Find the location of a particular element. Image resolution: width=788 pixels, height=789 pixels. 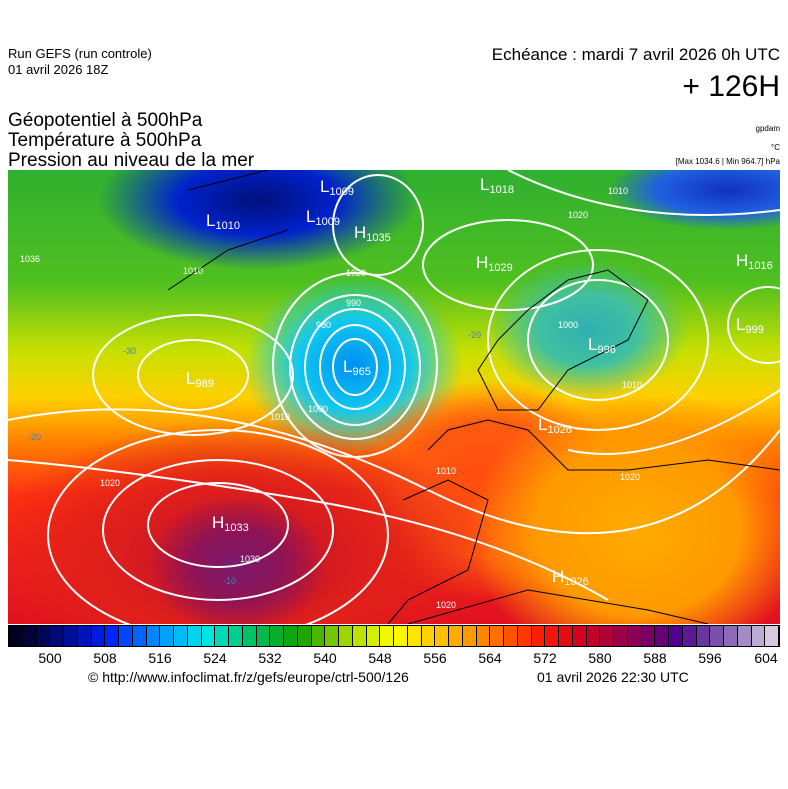

pressure-center: H1026 is located at coordinates (570, 577).